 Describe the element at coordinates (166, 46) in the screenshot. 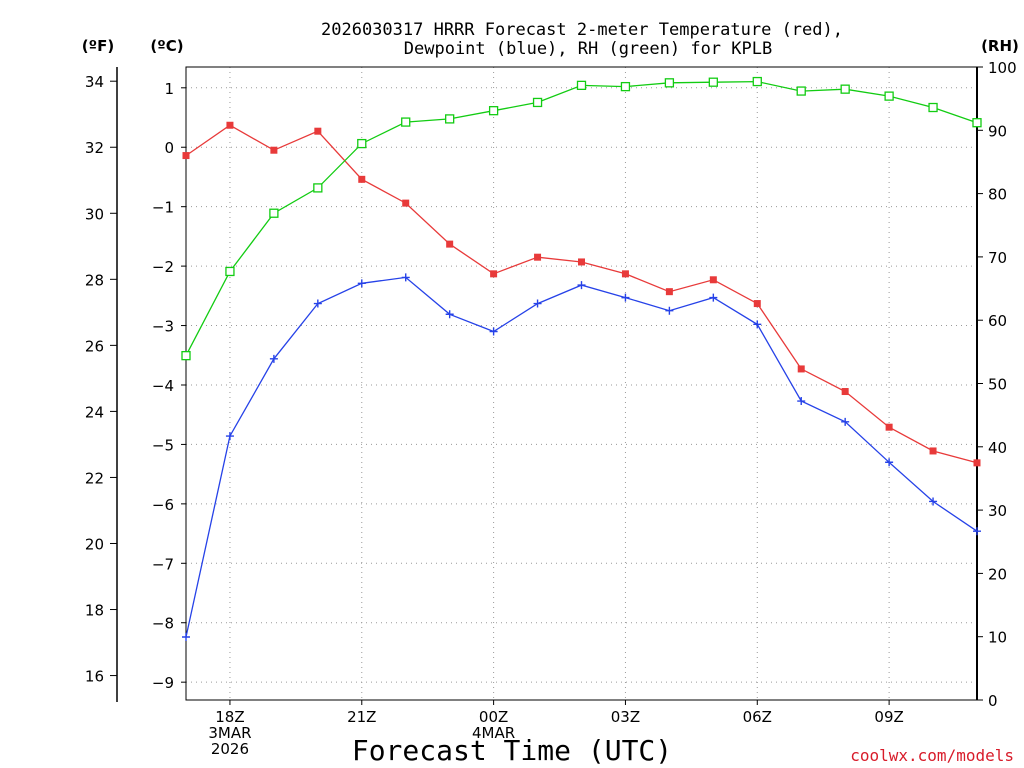

I see `celsius-unit-label: (ºC)` at that location.